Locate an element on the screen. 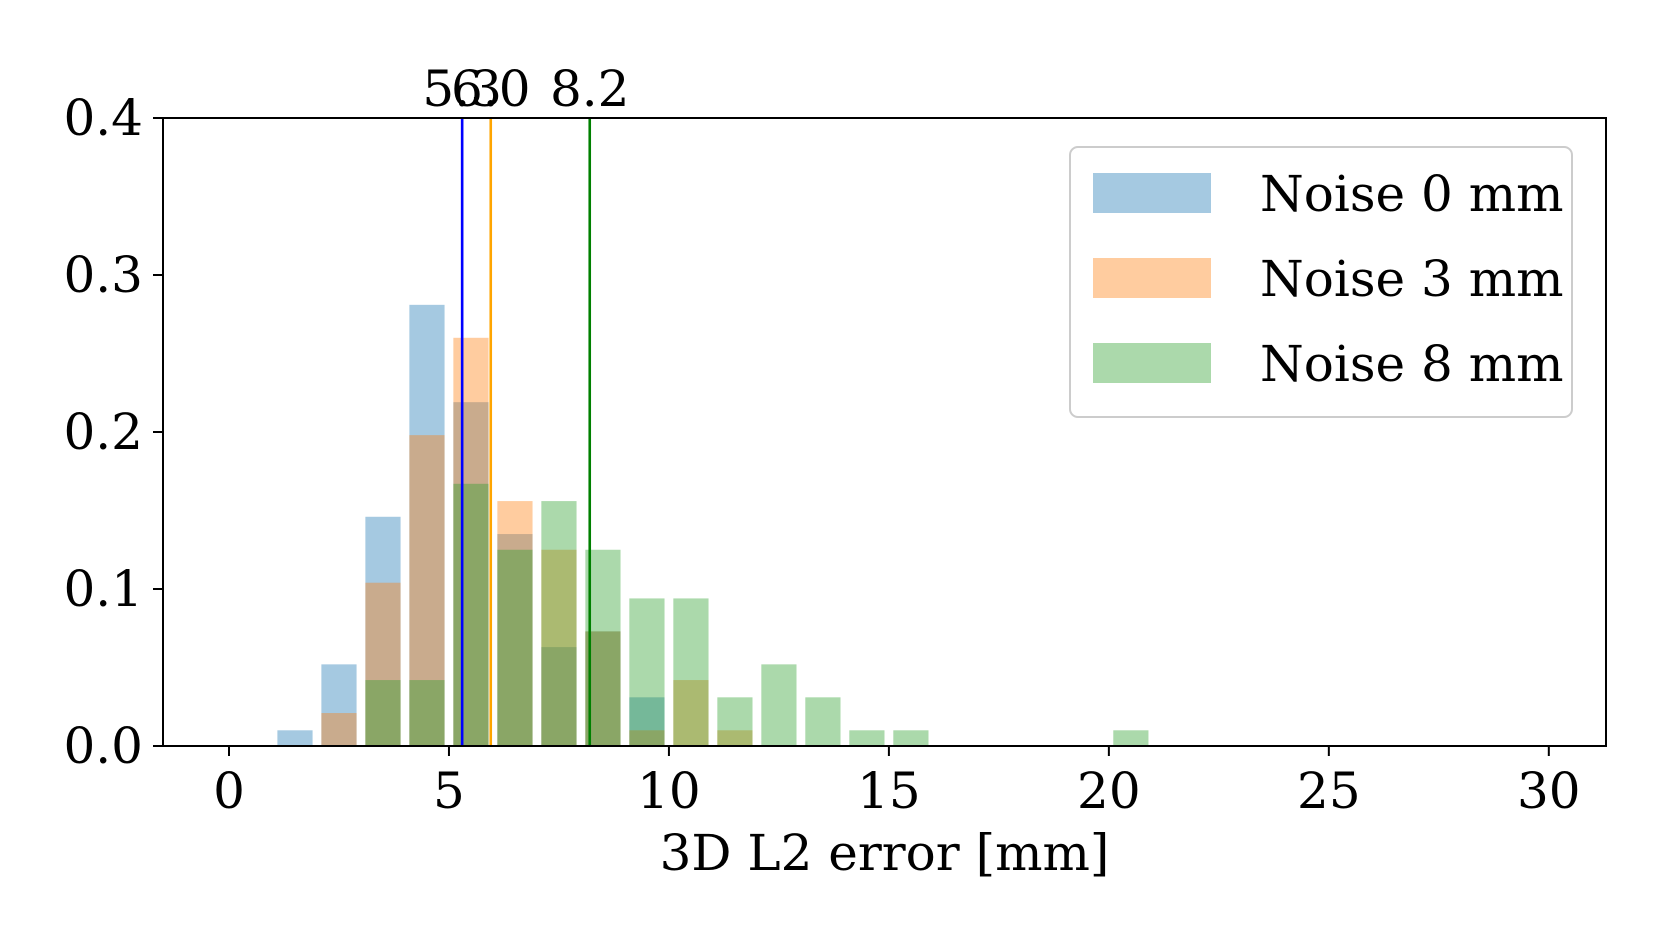 The image size is (1661, 949). y-tick-label: 0.4 is located at coordinates (103, 118).